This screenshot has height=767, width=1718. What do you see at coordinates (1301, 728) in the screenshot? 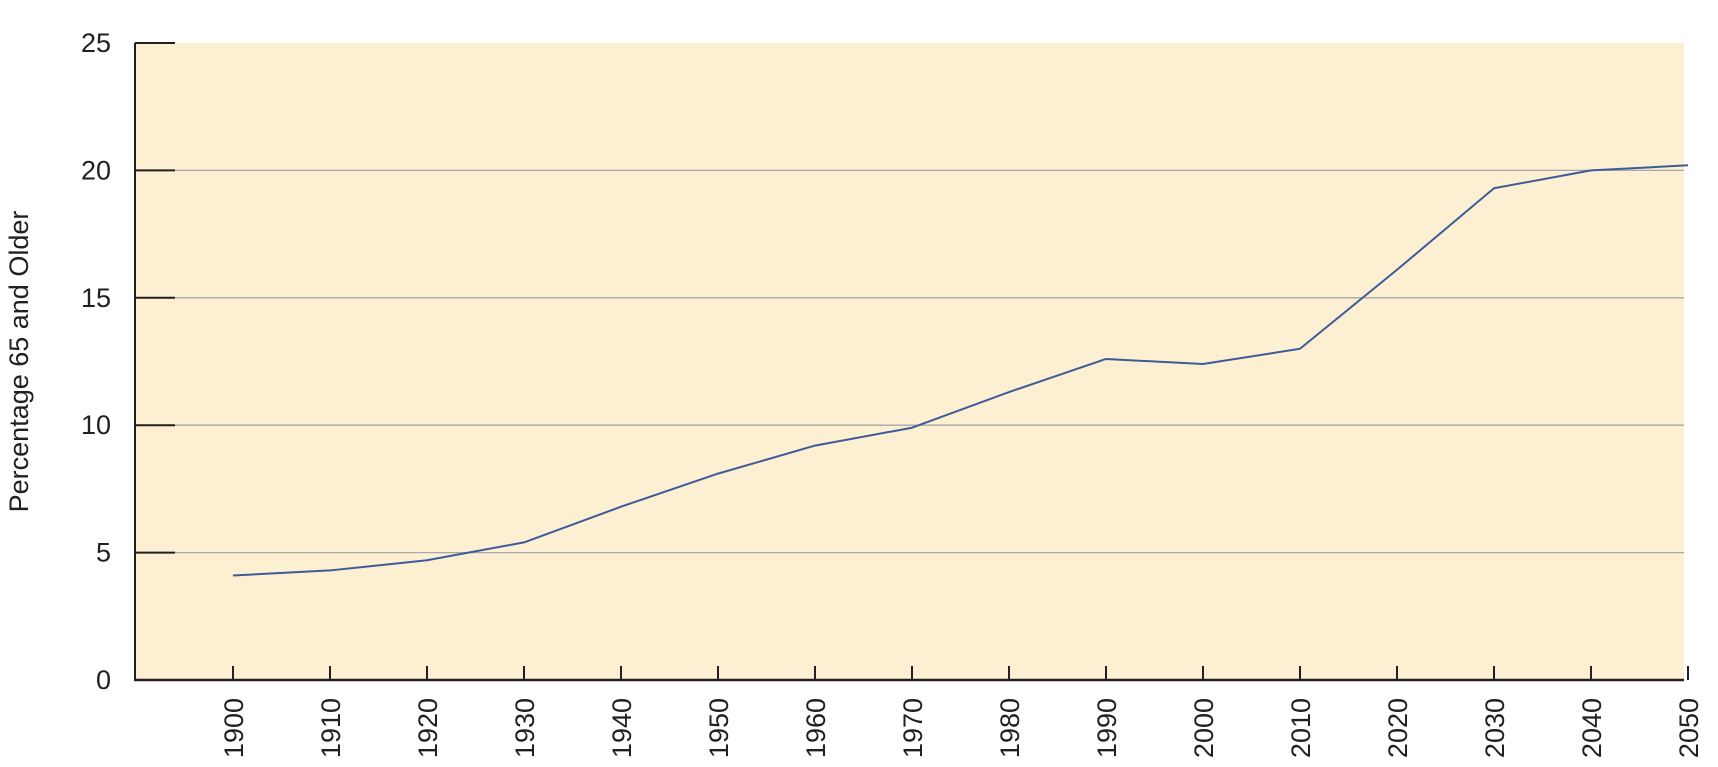
I see `x-tick-label-2010: 2010` at bounding box center [1301, 728].